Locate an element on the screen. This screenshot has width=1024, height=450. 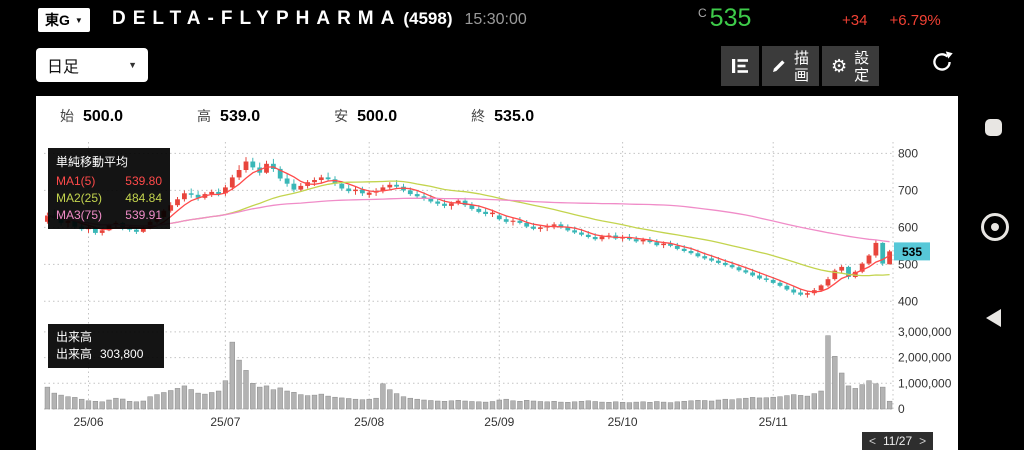
refresh-button is located at coordinates (942, 63).